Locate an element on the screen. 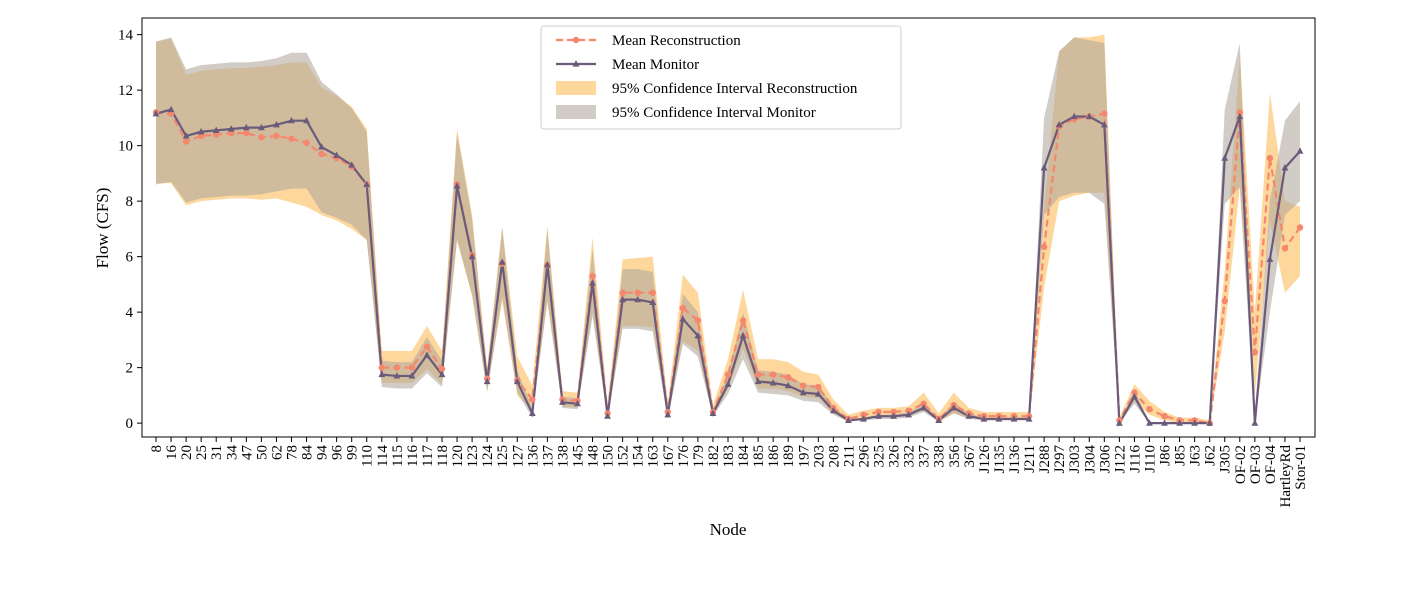 This screenshot has width=1416, height=599. x-tick-label: 136 is located at coordinates (533, 456).